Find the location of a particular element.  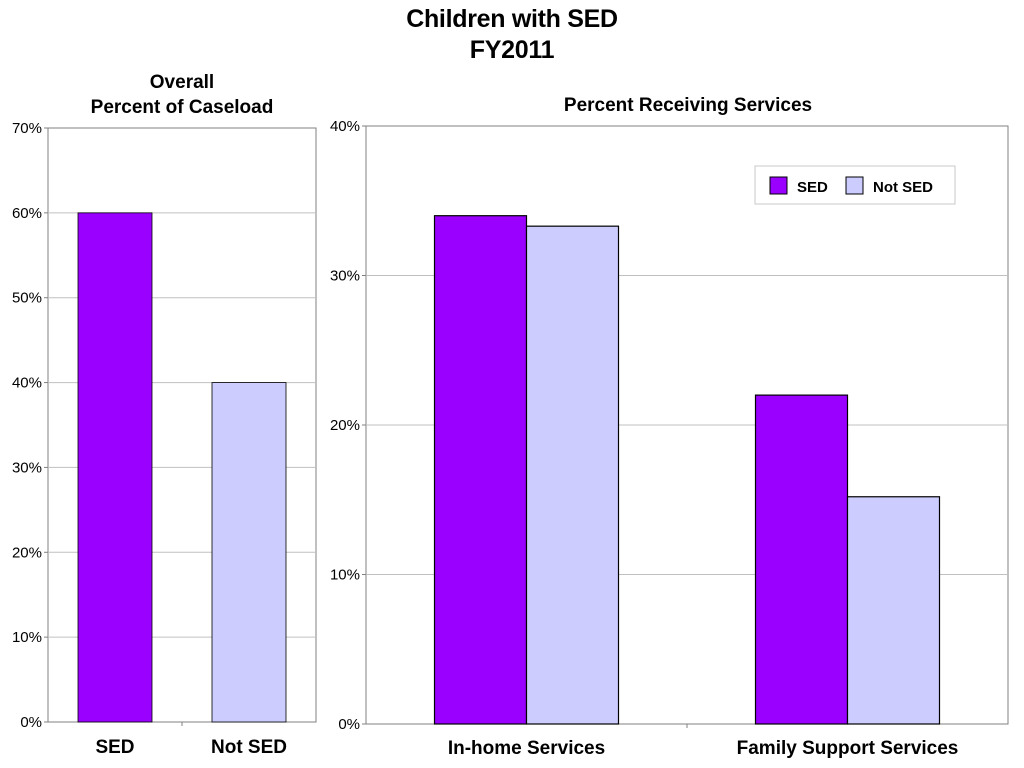

right-chart-legend: SED Not SED is located at coordinates (855, 185).